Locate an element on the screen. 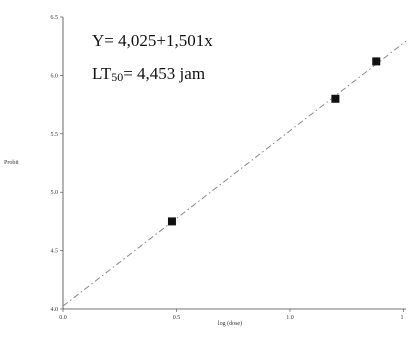 This screenshot has width=408, height=341. y-tick-label: 6.5 is located at coordinates (55, 18).